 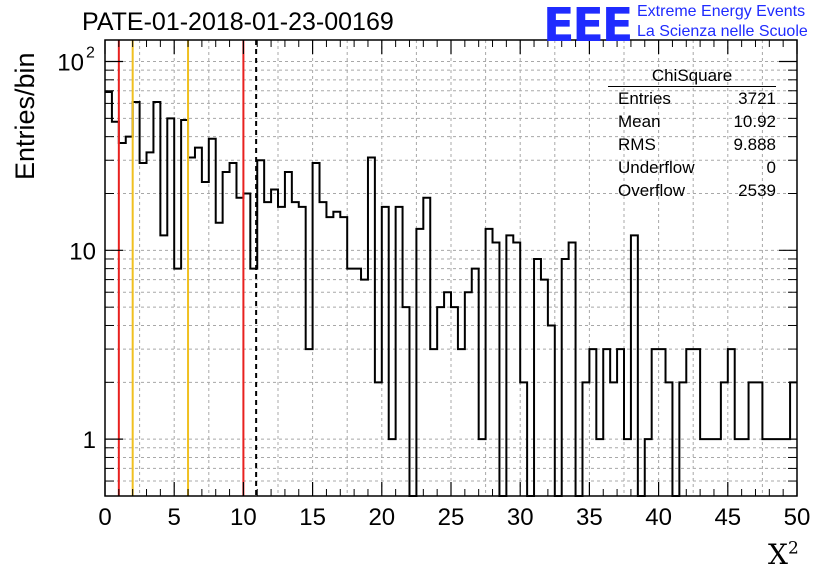 I want to click on x-tick-label: 45, so click(x=727, y=517).